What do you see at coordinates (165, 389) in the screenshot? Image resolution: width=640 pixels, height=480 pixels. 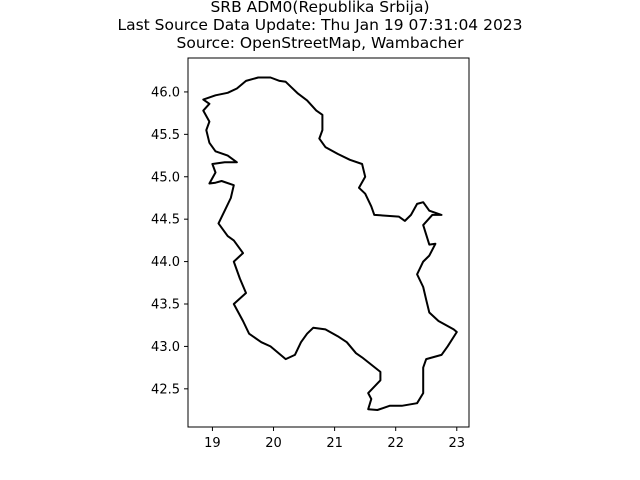 I see `y-tick-label: 42.5` at bounding box center [165, 389].